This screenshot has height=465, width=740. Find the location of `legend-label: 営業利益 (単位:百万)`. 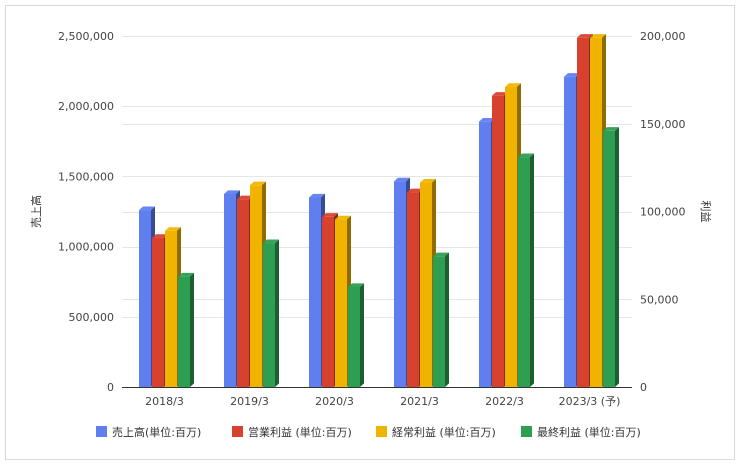

legend-label: 営業利益 (単位:百万) is located at coordinates (300, 432).